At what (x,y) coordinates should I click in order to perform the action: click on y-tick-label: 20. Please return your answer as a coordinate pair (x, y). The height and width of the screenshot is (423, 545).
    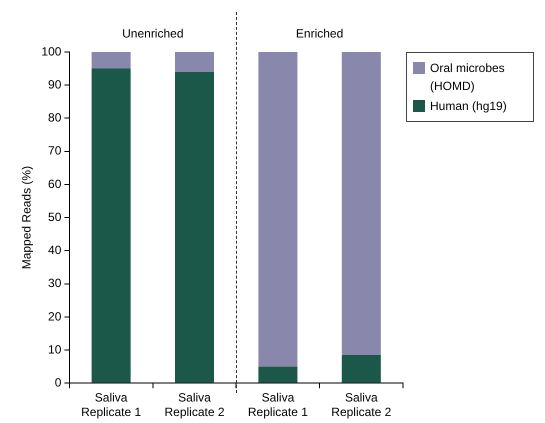
    Looking at the image, I should click on (55, 316).